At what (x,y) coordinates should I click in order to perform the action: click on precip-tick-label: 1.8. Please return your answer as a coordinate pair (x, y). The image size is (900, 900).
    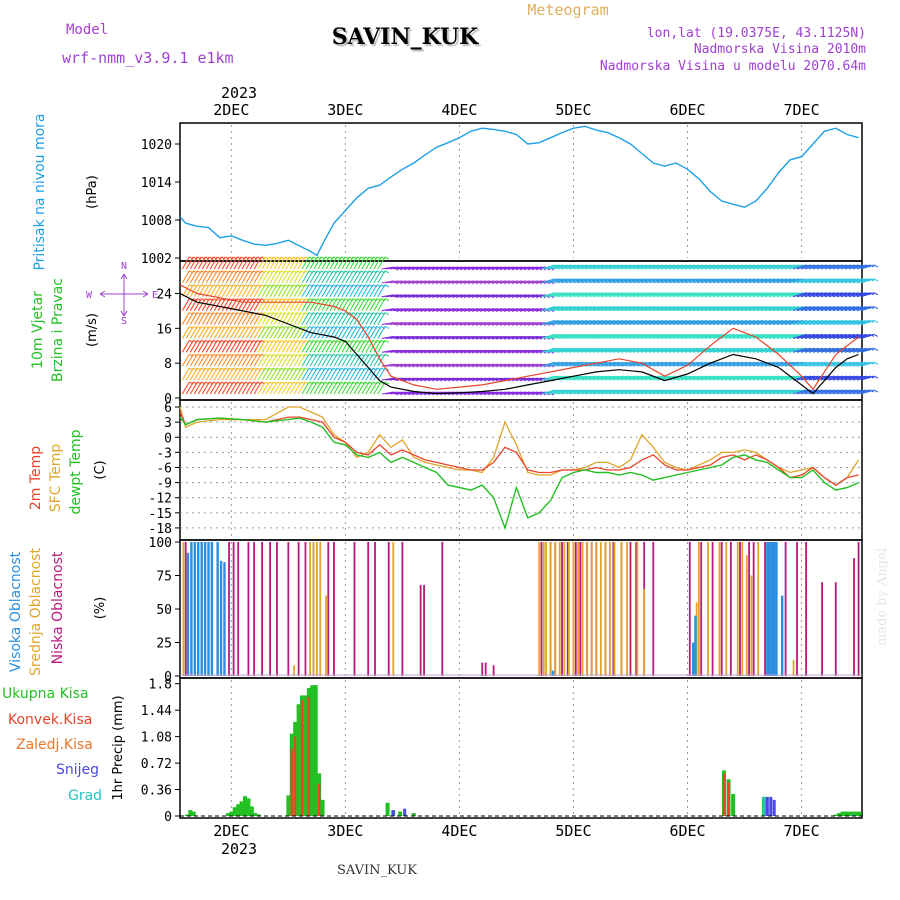
    Looking at the image, I should click on (160, 685).